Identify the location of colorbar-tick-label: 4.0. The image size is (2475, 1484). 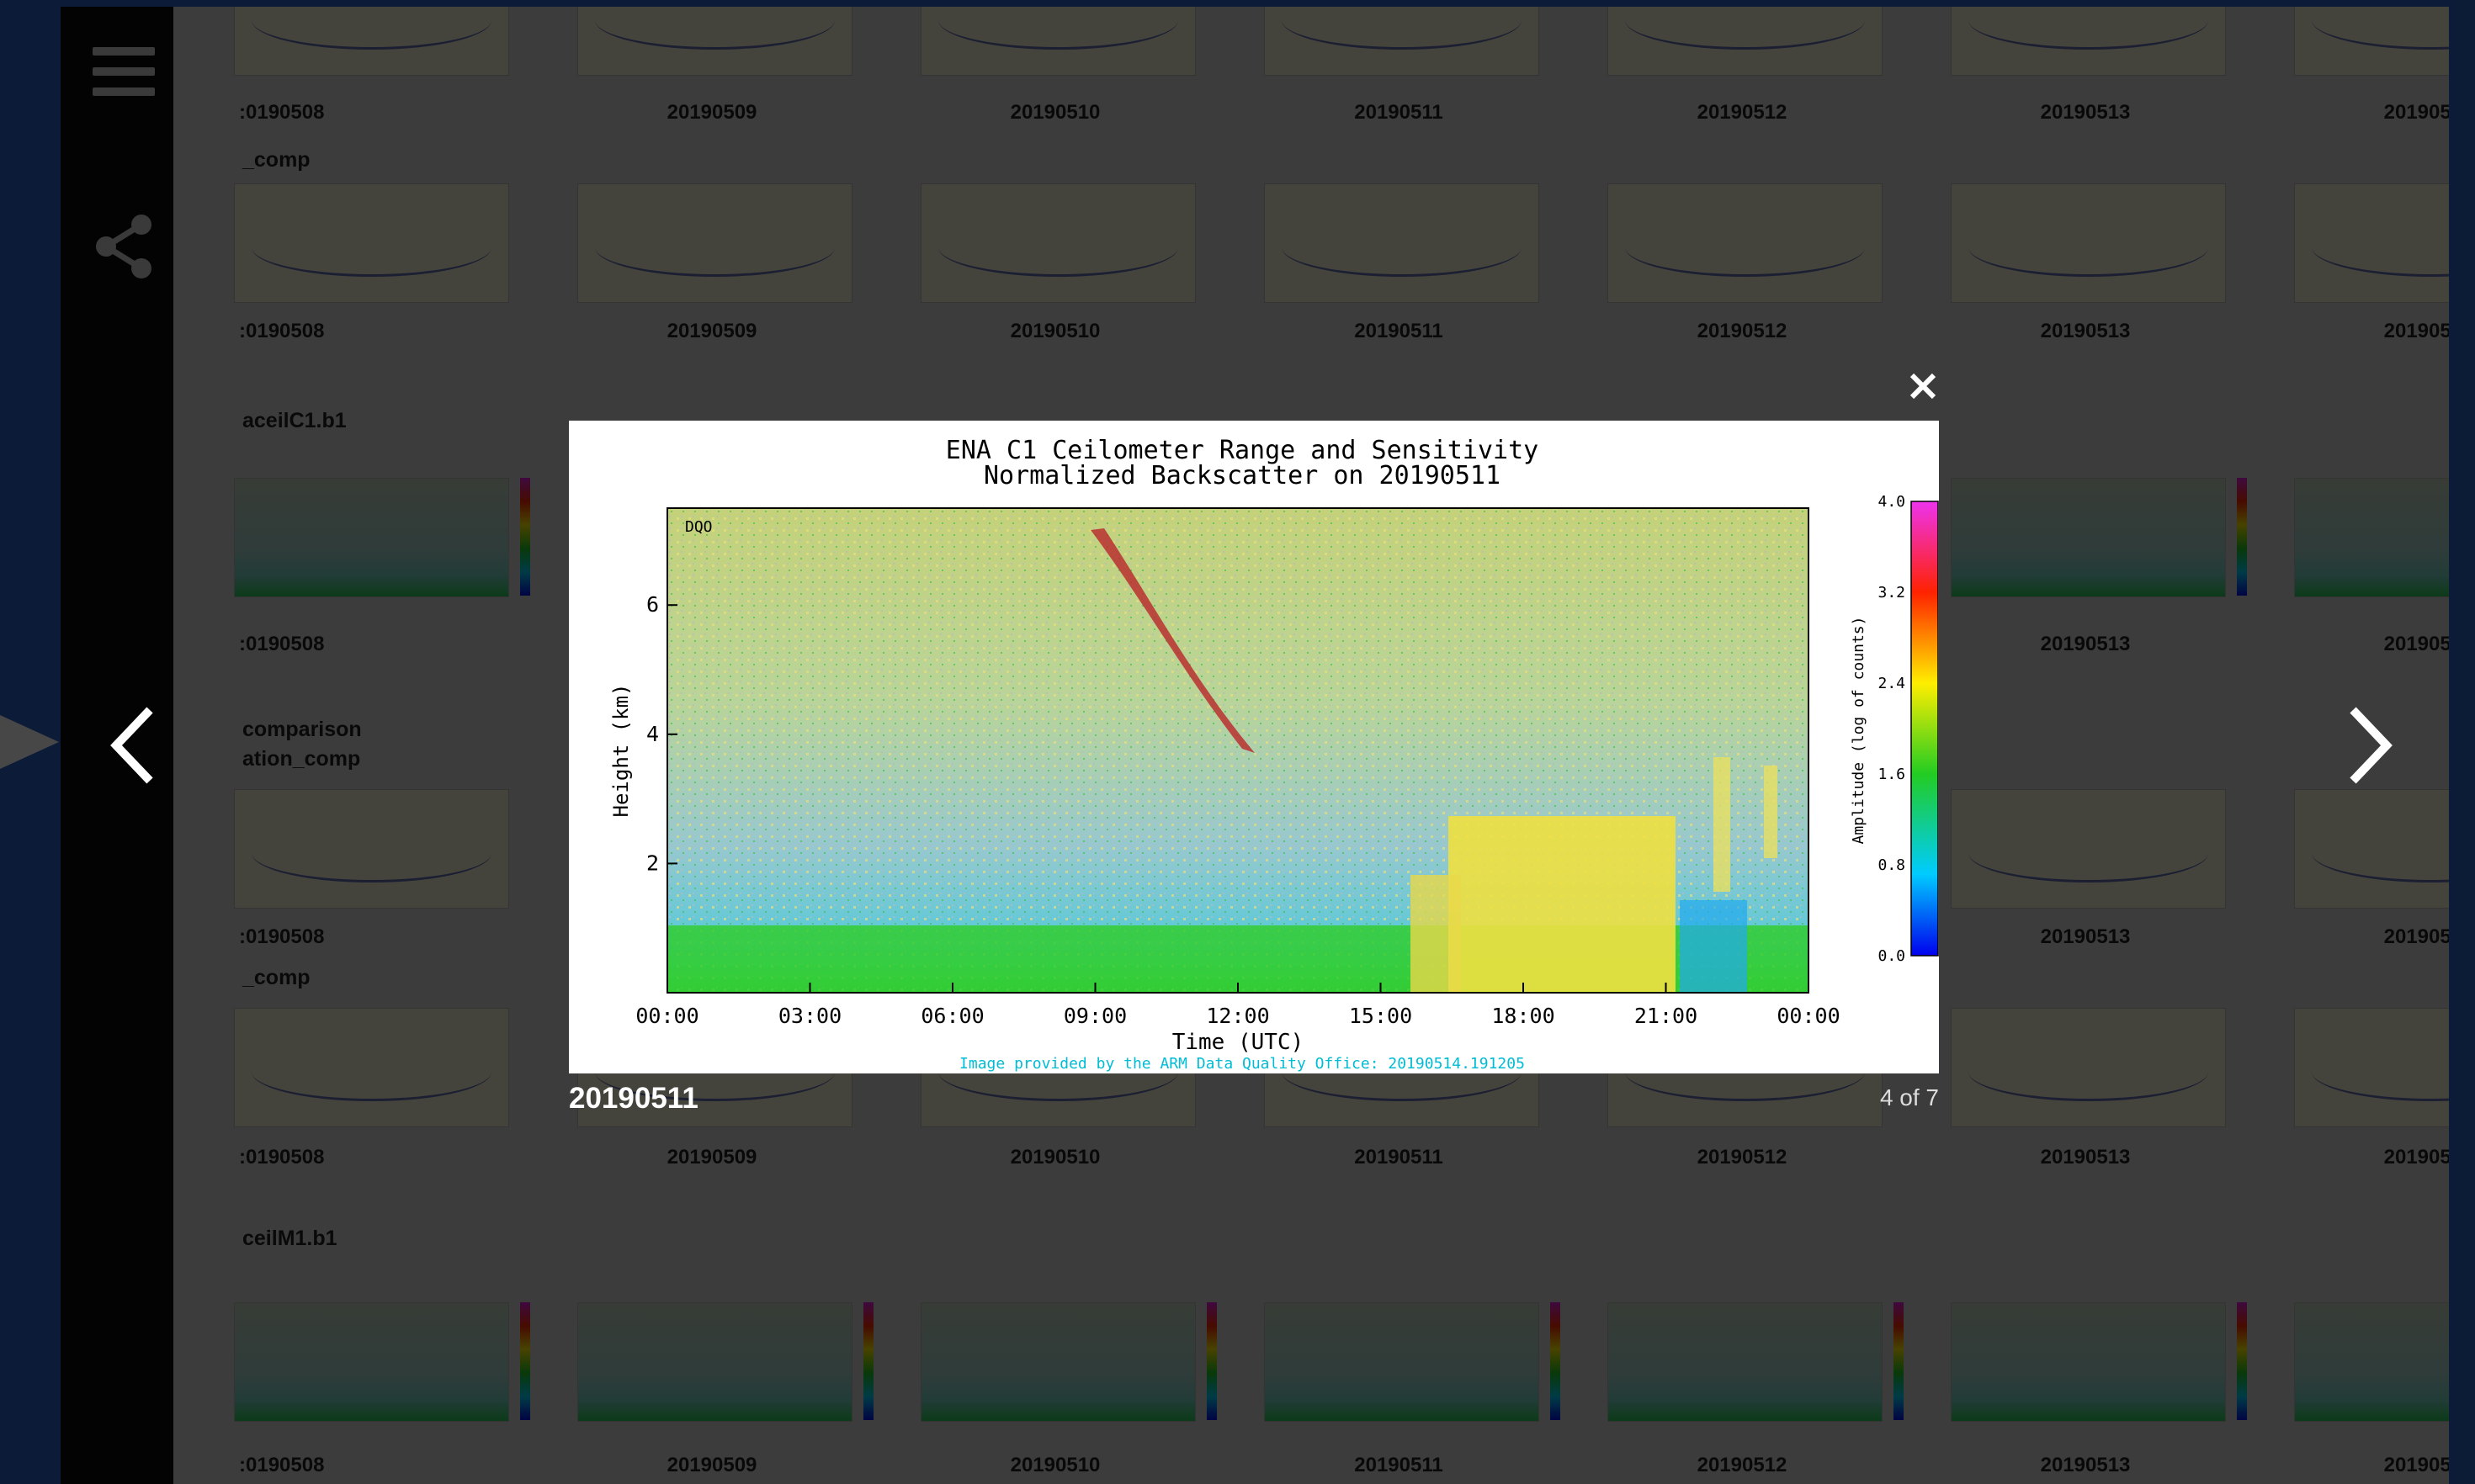
(1891, 502).